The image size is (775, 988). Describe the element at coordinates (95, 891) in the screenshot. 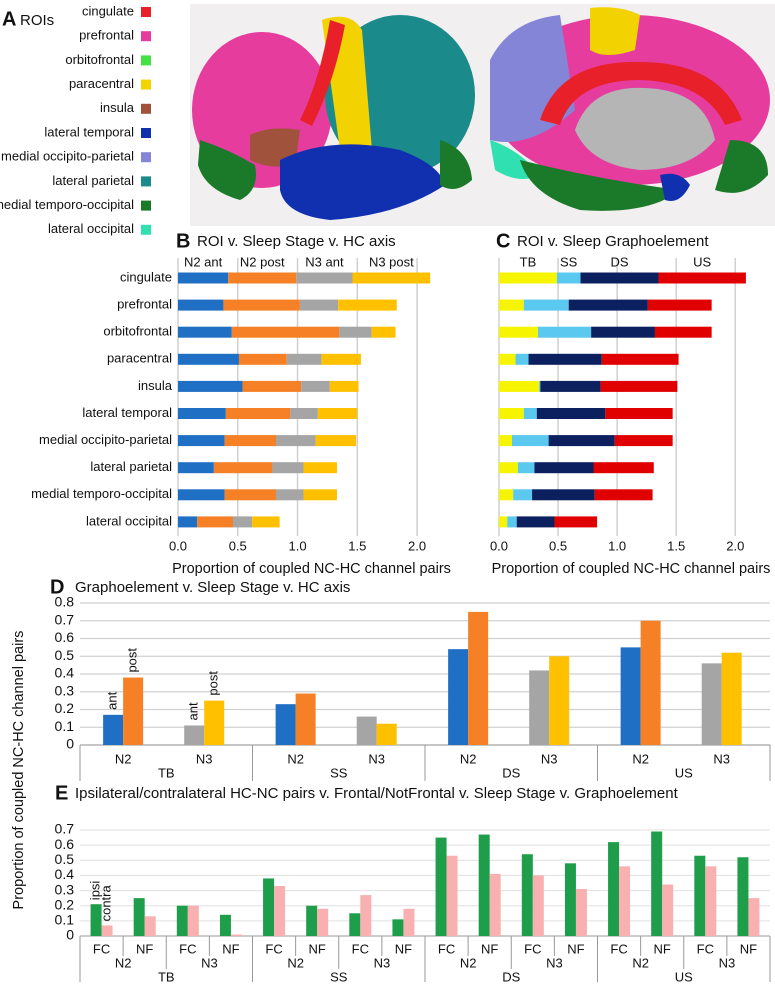

I see `annotation: ipsi` at that location.